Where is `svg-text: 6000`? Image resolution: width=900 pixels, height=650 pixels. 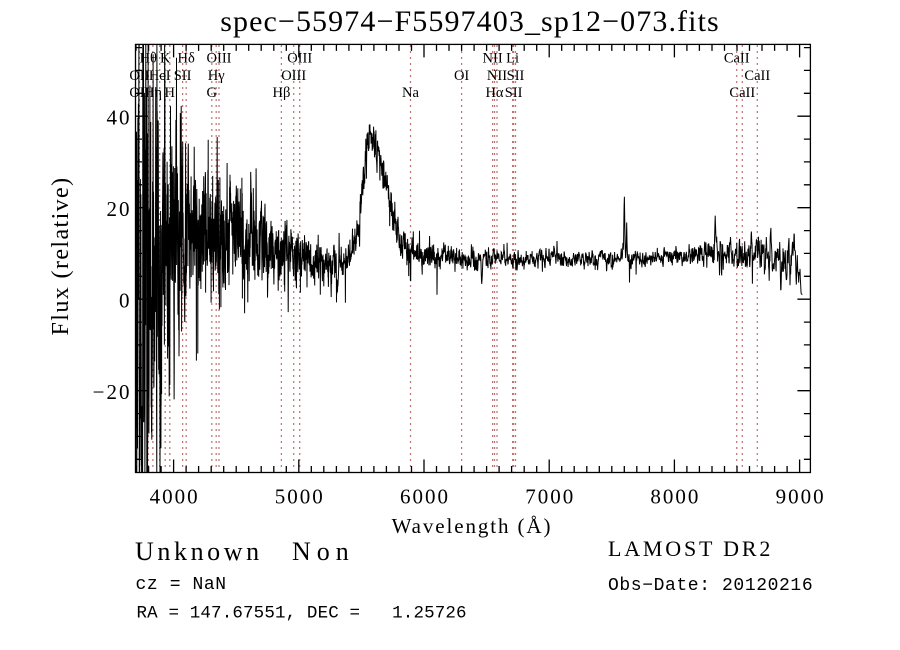
svg-text: 6000 is located at coordinates (425, 497).